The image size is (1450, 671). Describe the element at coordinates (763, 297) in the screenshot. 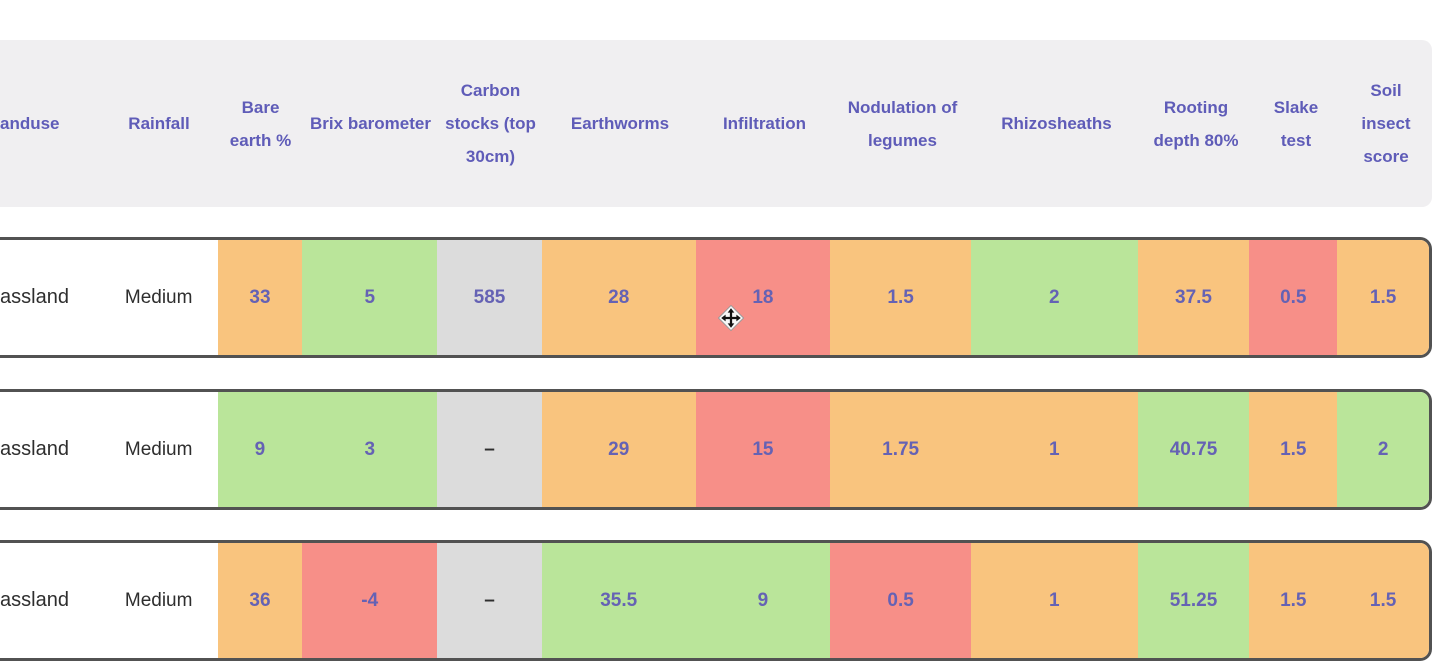

I see `cell-infiltration: 18` at that location.